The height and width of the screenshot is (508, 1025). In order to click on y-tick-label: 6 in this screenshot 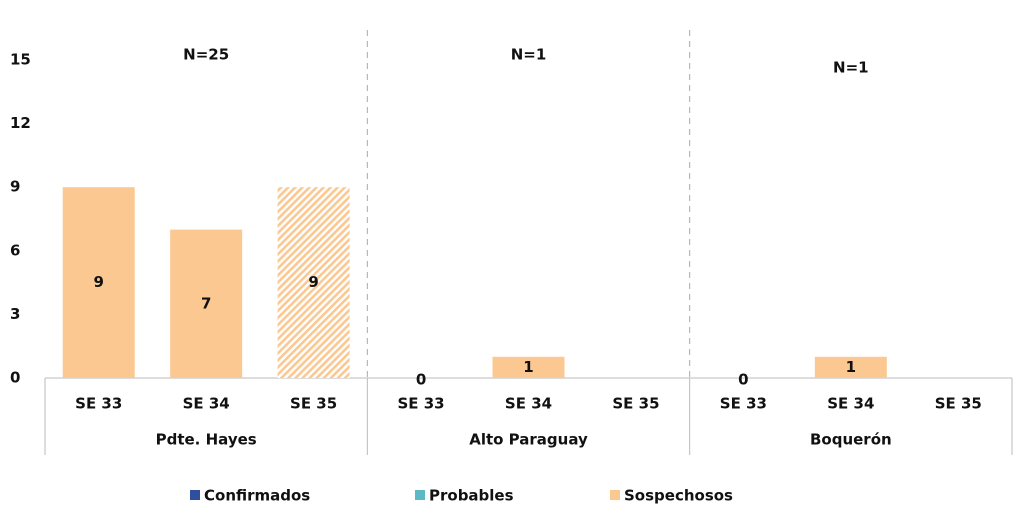, I will do `click(15, 250)`.